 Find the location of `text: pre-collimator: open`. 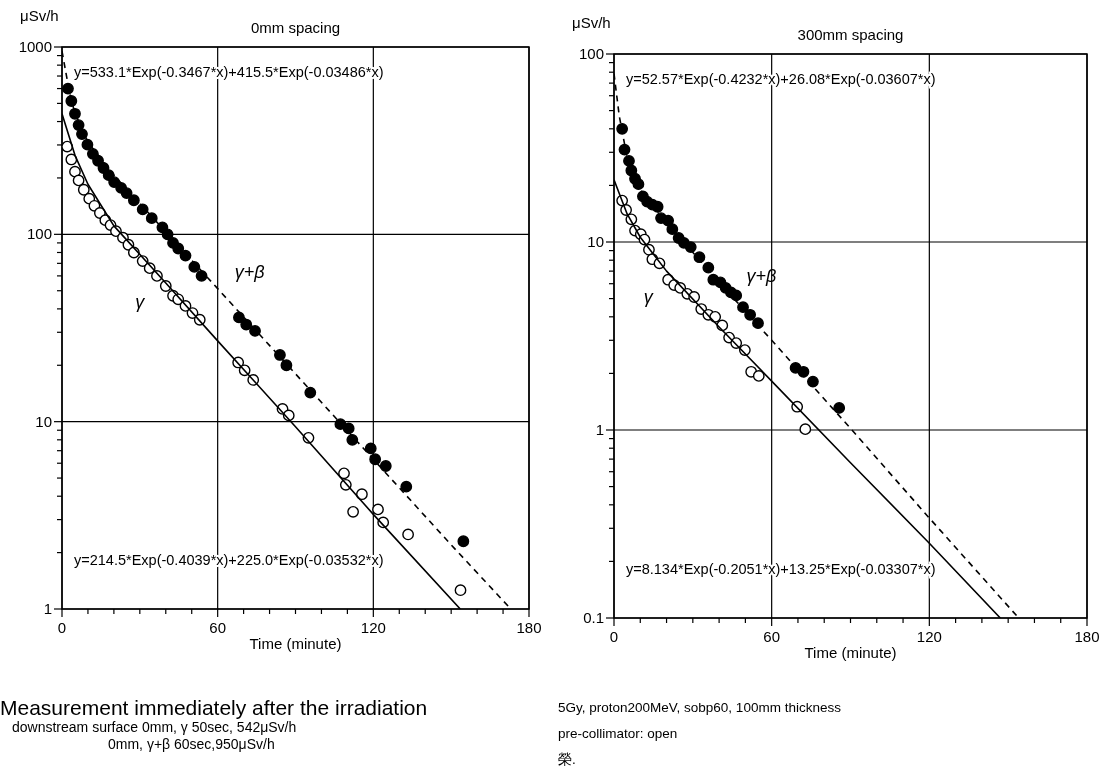

text: pre-collimator: open is located at coordinates (618, 733).